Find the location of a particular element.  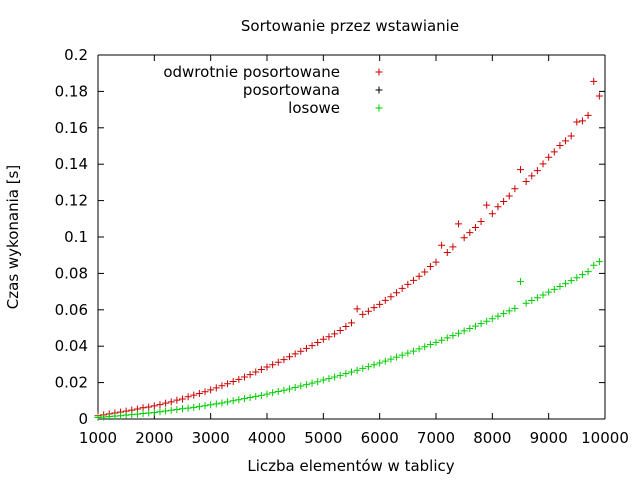

y-tick-label: 0.08 is located at coordinates (71, 273).